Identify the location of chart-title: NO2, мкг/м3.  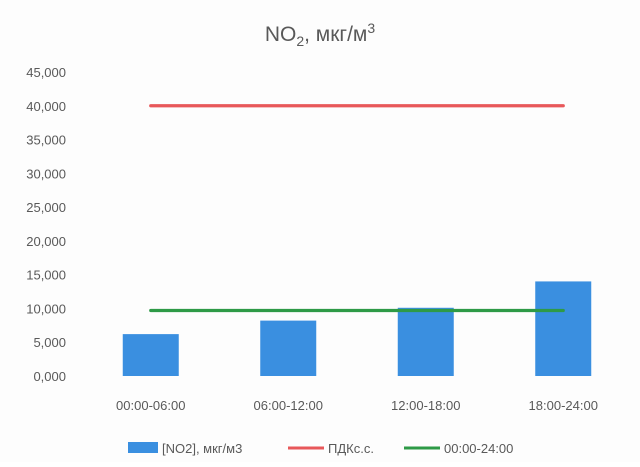
(320, 34).